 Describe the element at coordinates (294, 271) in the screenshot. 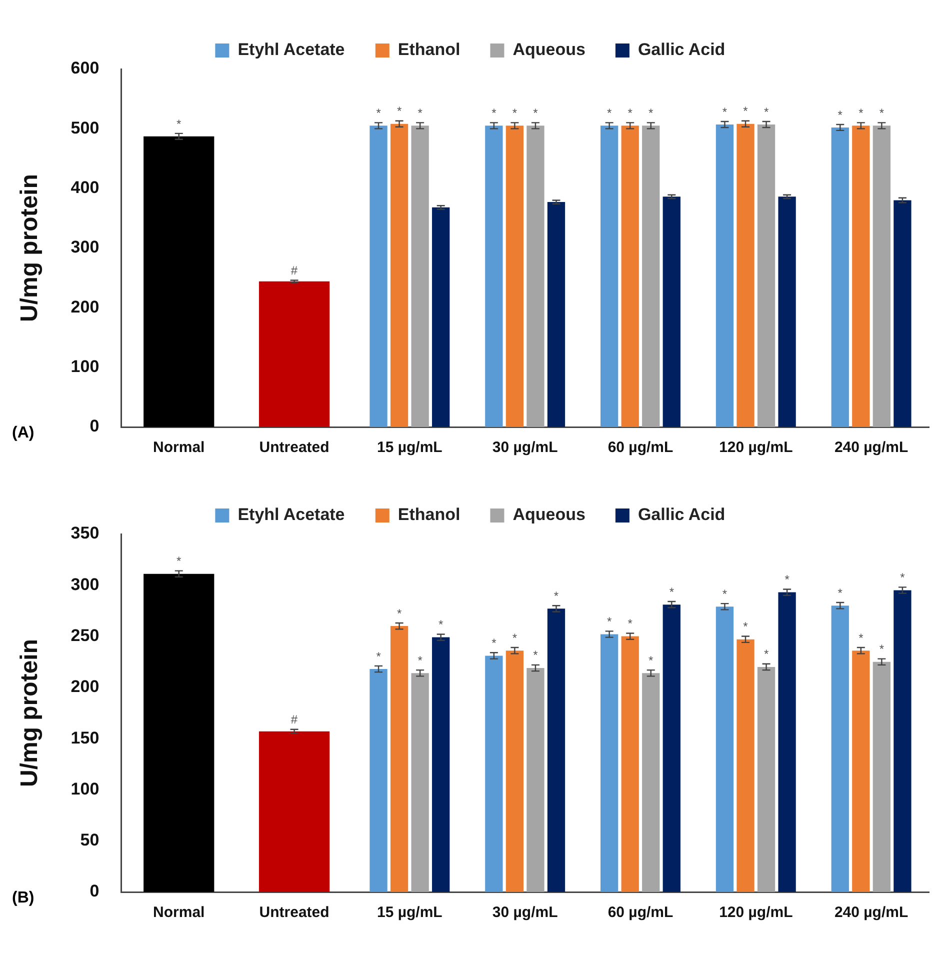

I see `data-label: #` at that location.